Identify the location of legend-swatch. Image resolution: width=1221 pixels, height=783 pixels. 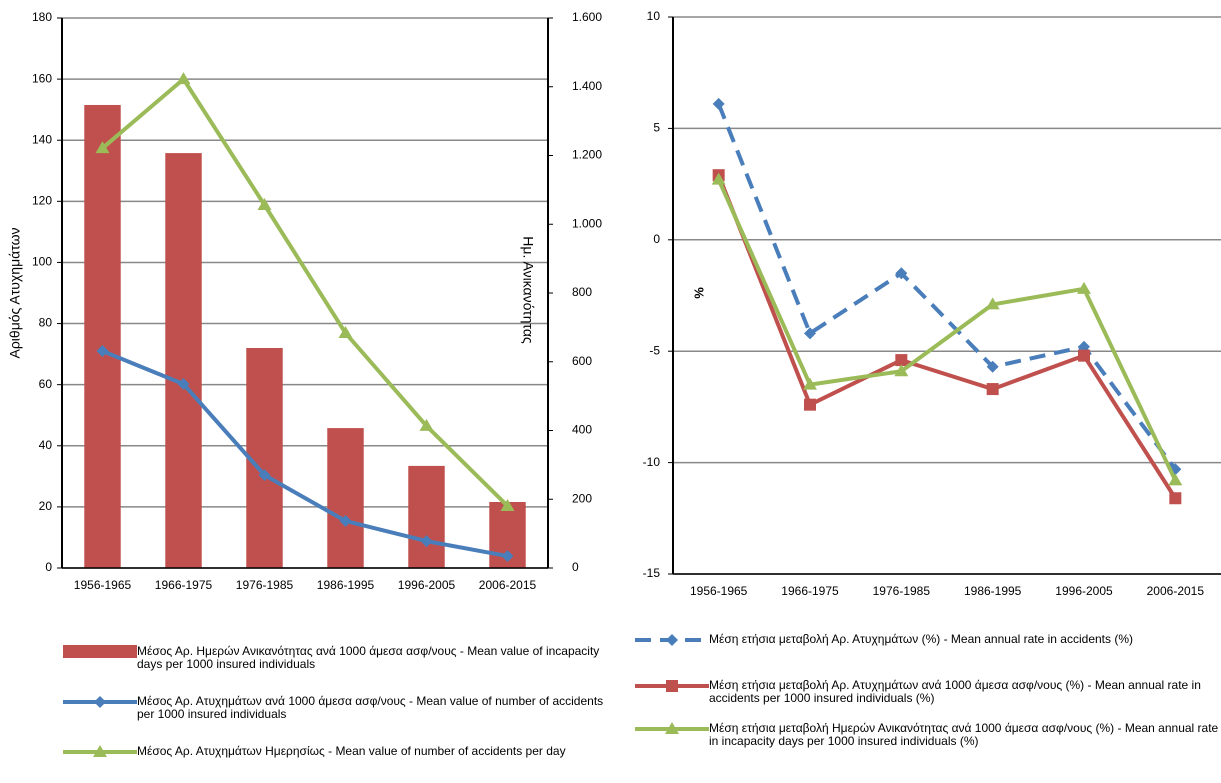
(100, 651).